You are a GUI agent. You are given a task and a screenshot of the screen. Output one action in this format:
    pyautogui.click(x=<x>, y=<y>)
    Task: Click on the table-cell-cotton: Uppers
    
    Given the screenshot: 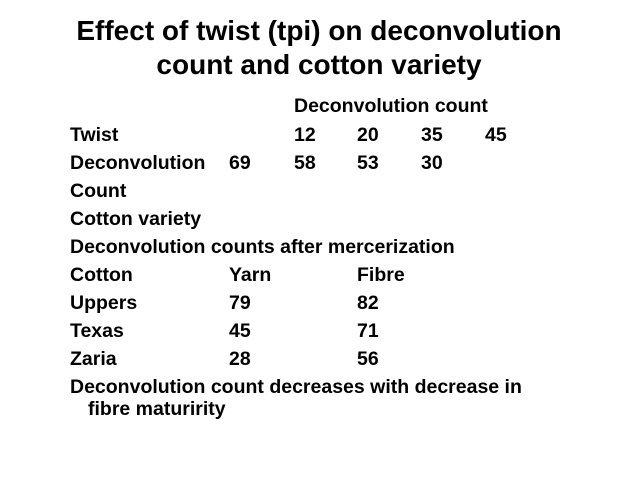 What is the action you would take?
    pyautogui.click(x=104, y=303)
    